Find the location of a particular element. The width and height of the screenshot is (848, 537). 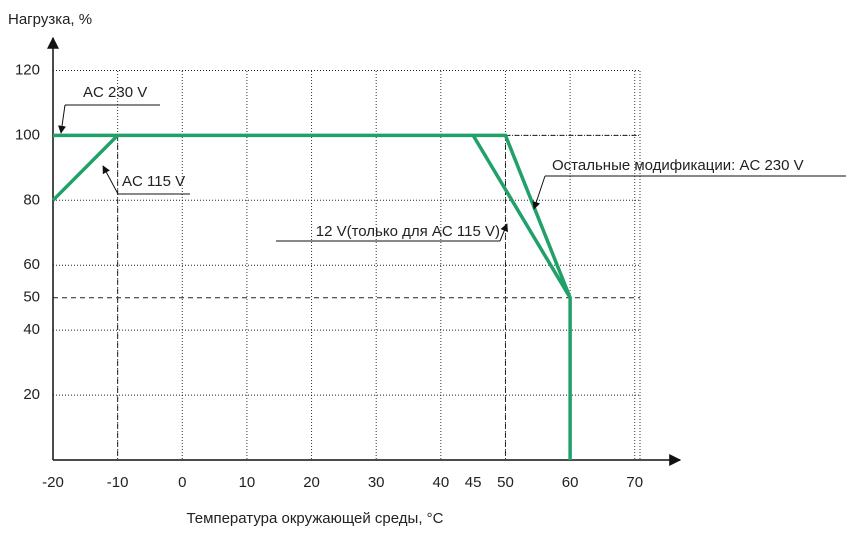

y-tick-label: 80 is located at coordinates (31, 199).